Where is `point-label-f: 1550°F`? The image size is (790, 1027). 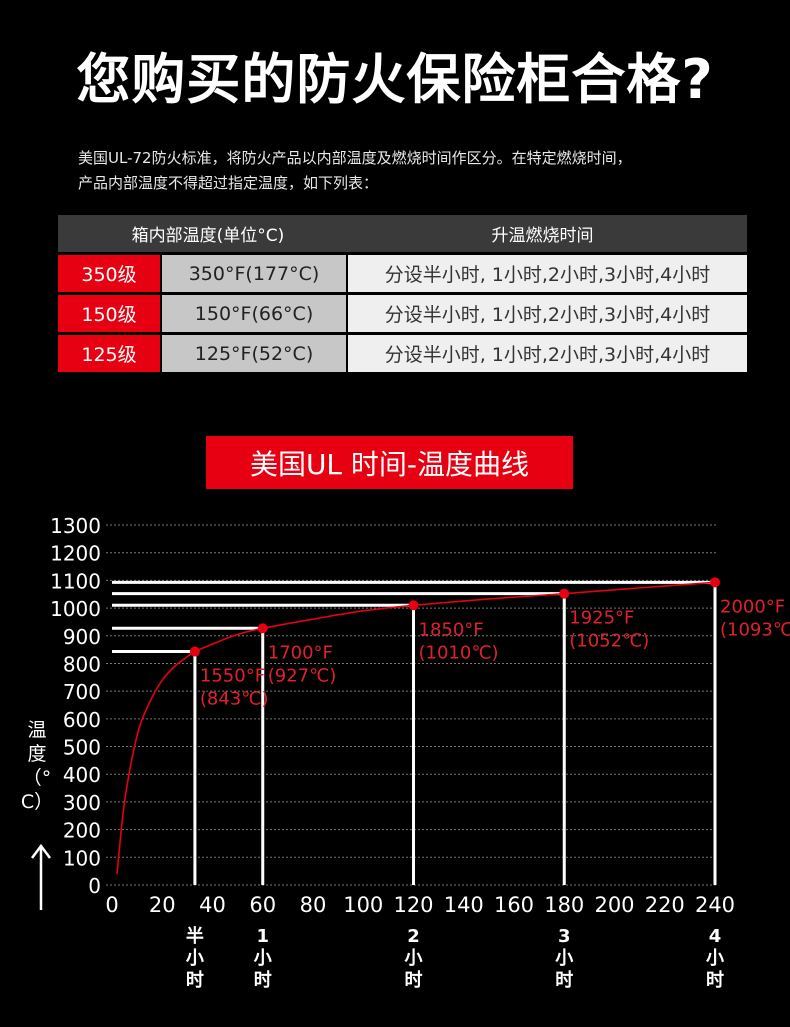
point-label-f: 1550°F is located at coordinates (232, 676).